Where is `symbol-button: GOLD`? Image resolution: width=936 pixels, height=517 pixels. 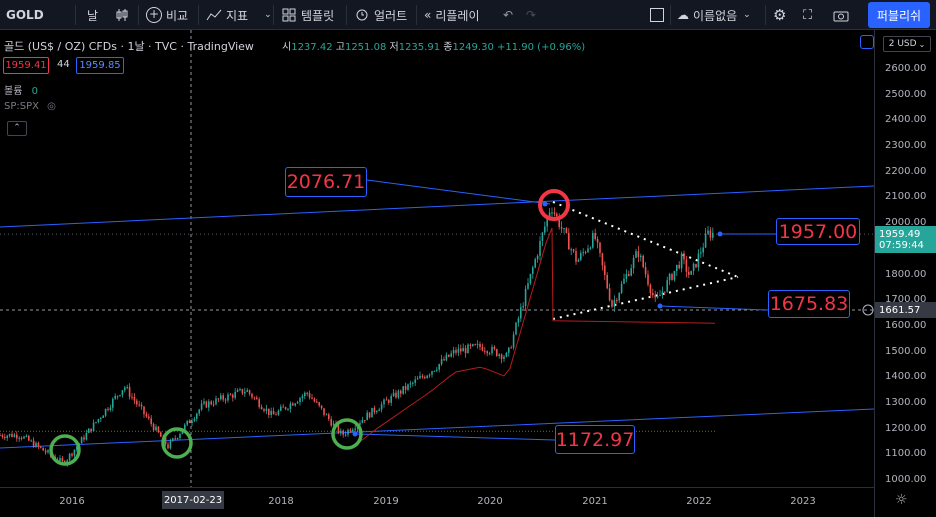 symbol-button: GOLD is located at coordinates (25, 15).